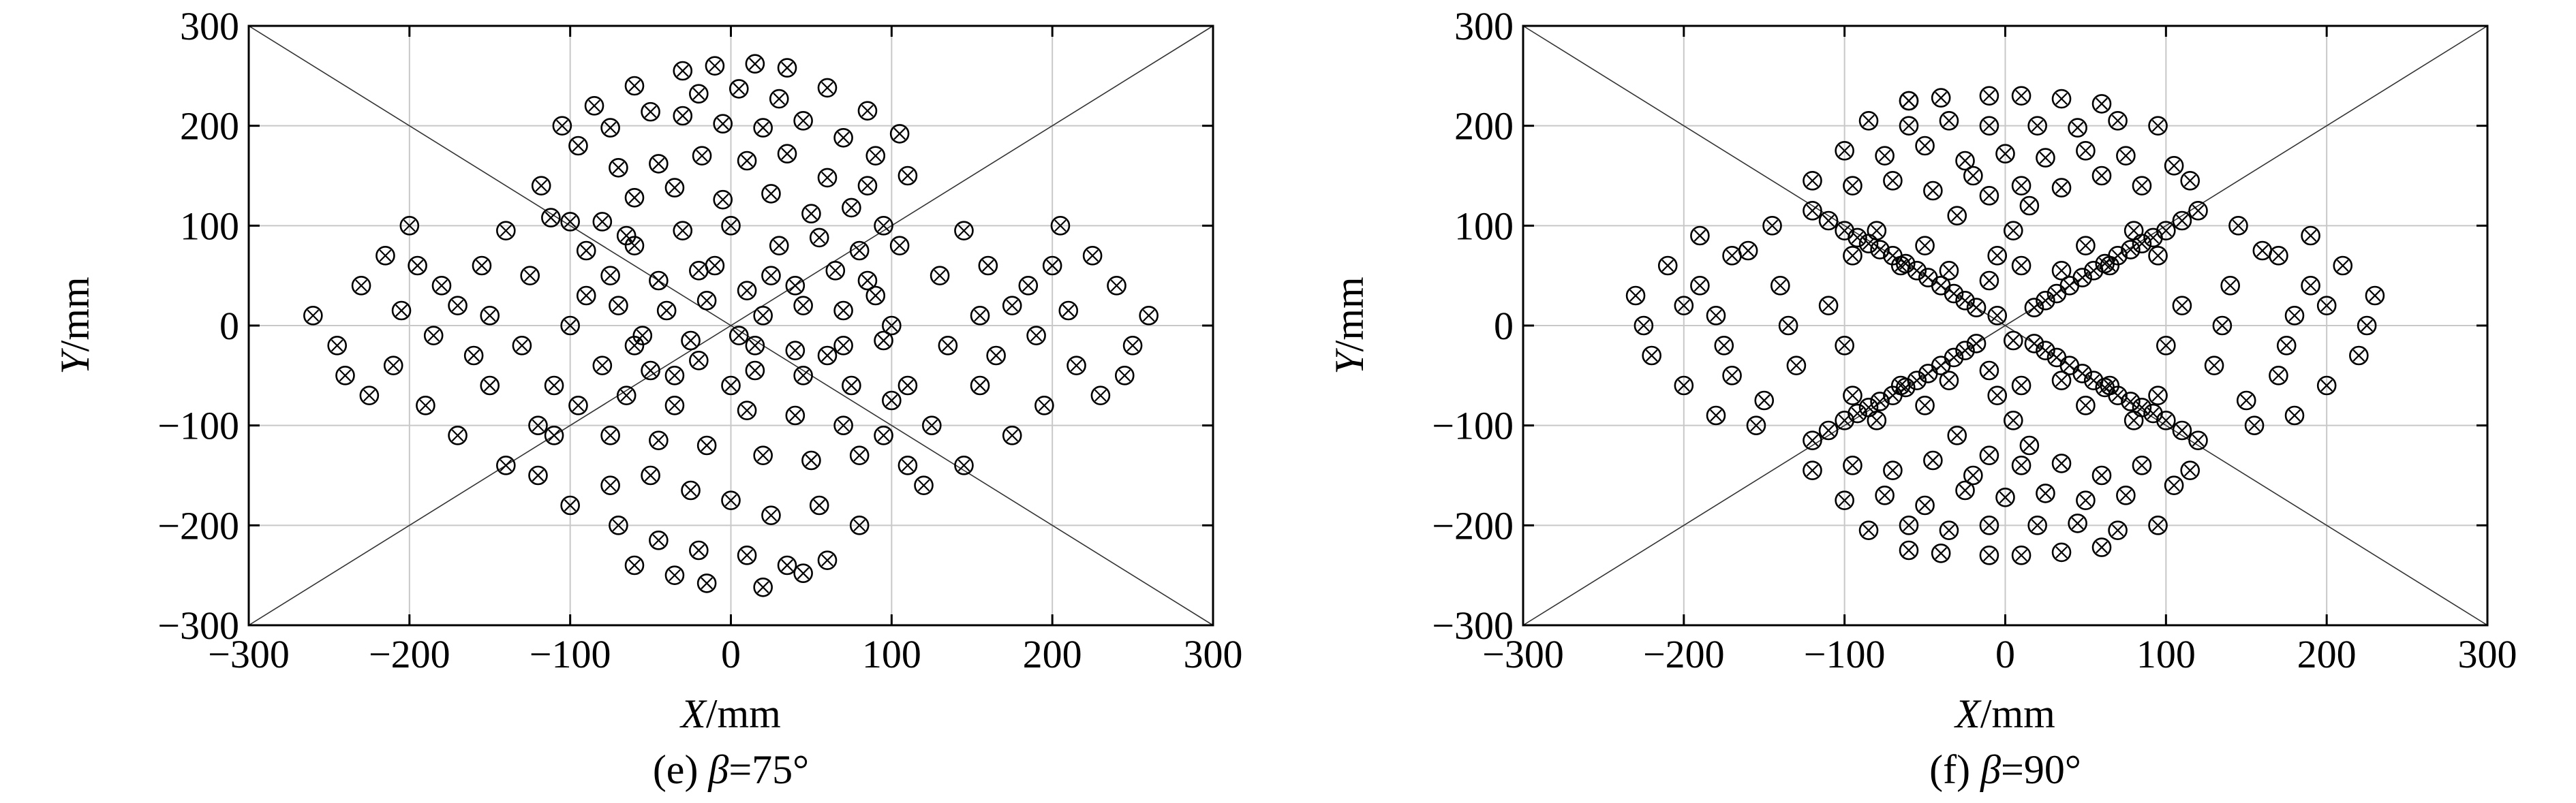 This screenshot has height=803, width=2576. I want to click on y-tick-label: −100, so click(1473, 426).